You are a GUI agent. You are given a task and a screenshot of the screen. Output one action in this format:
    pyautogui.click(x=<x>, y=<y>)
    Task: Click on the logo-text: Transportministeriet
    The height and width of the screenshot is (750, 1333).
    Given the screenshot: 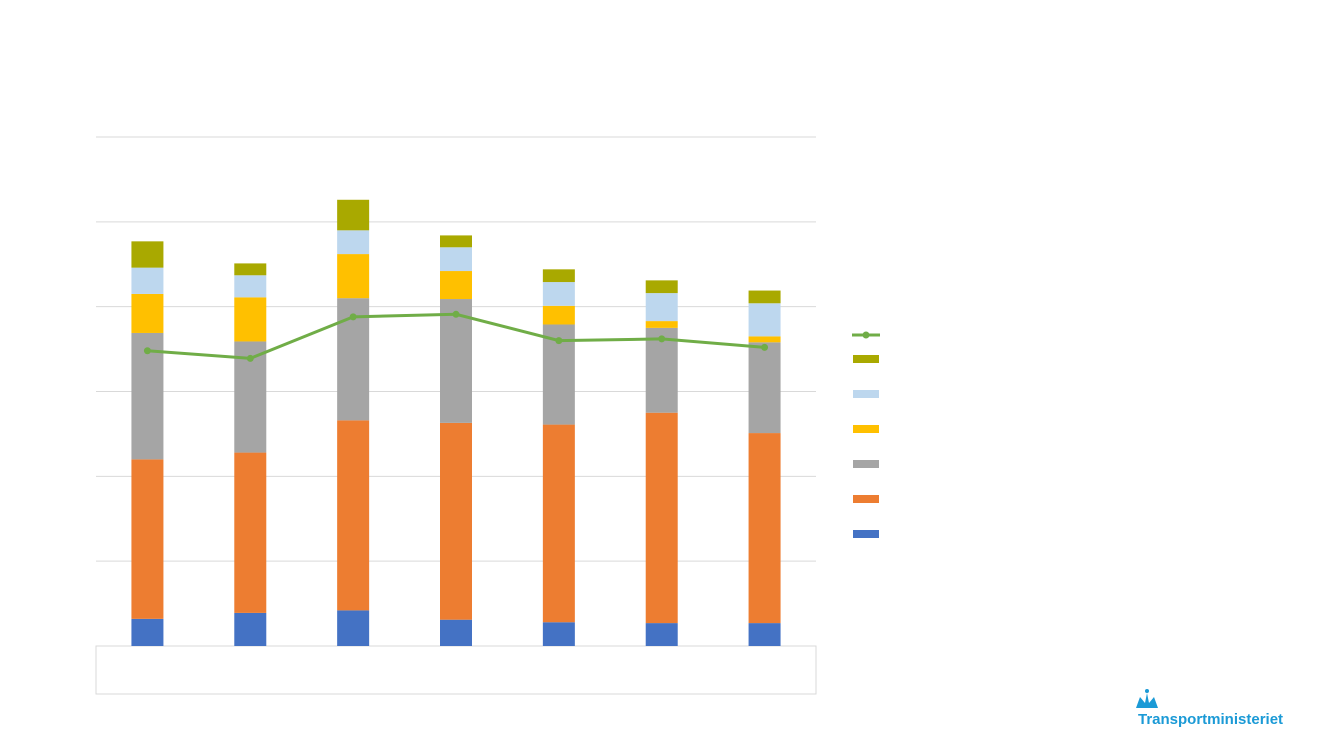 What is the action you would take?
    pyautogui.click(x=1210, y=719)
    